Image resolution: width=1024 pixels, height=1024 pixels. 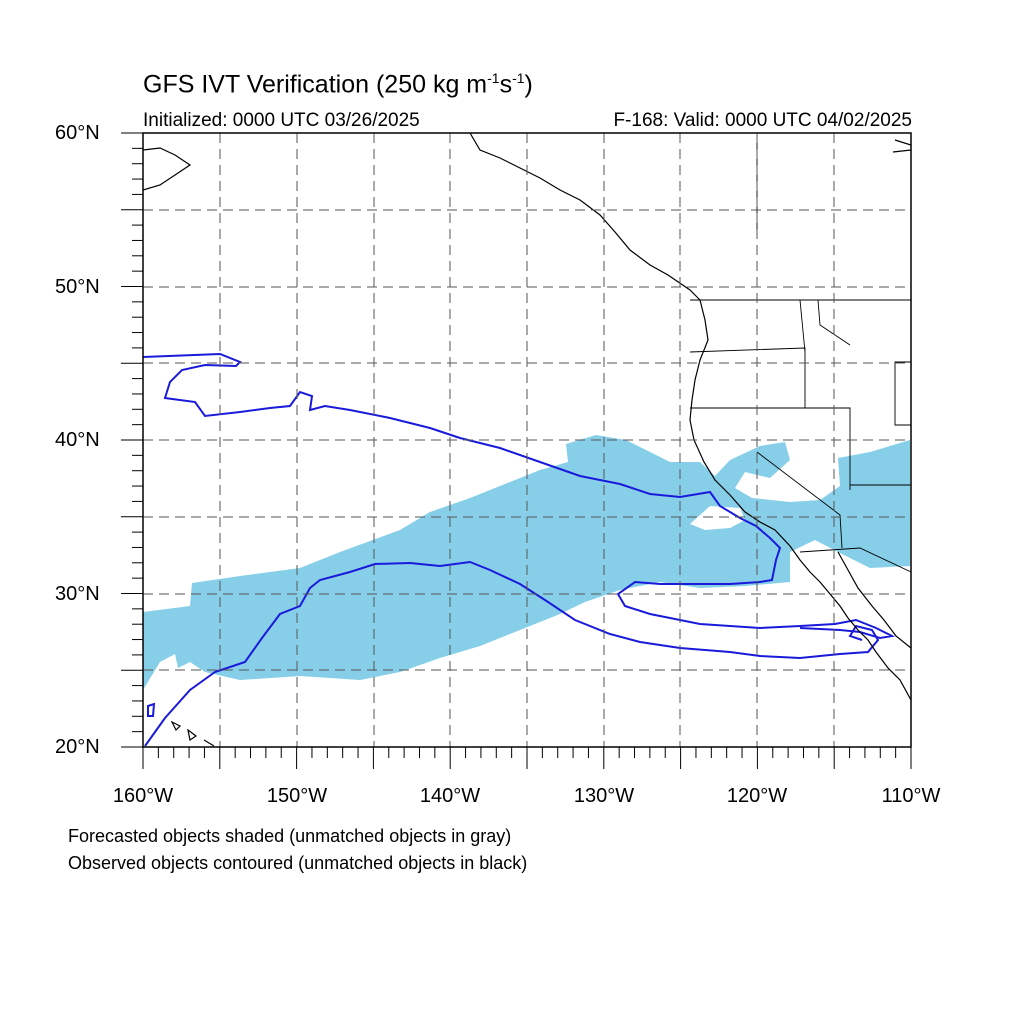 What do you see at coordinates (77, 287) in the screenshot?
I see `lat-label-50: 50°N` at bounding box center [77, 287].